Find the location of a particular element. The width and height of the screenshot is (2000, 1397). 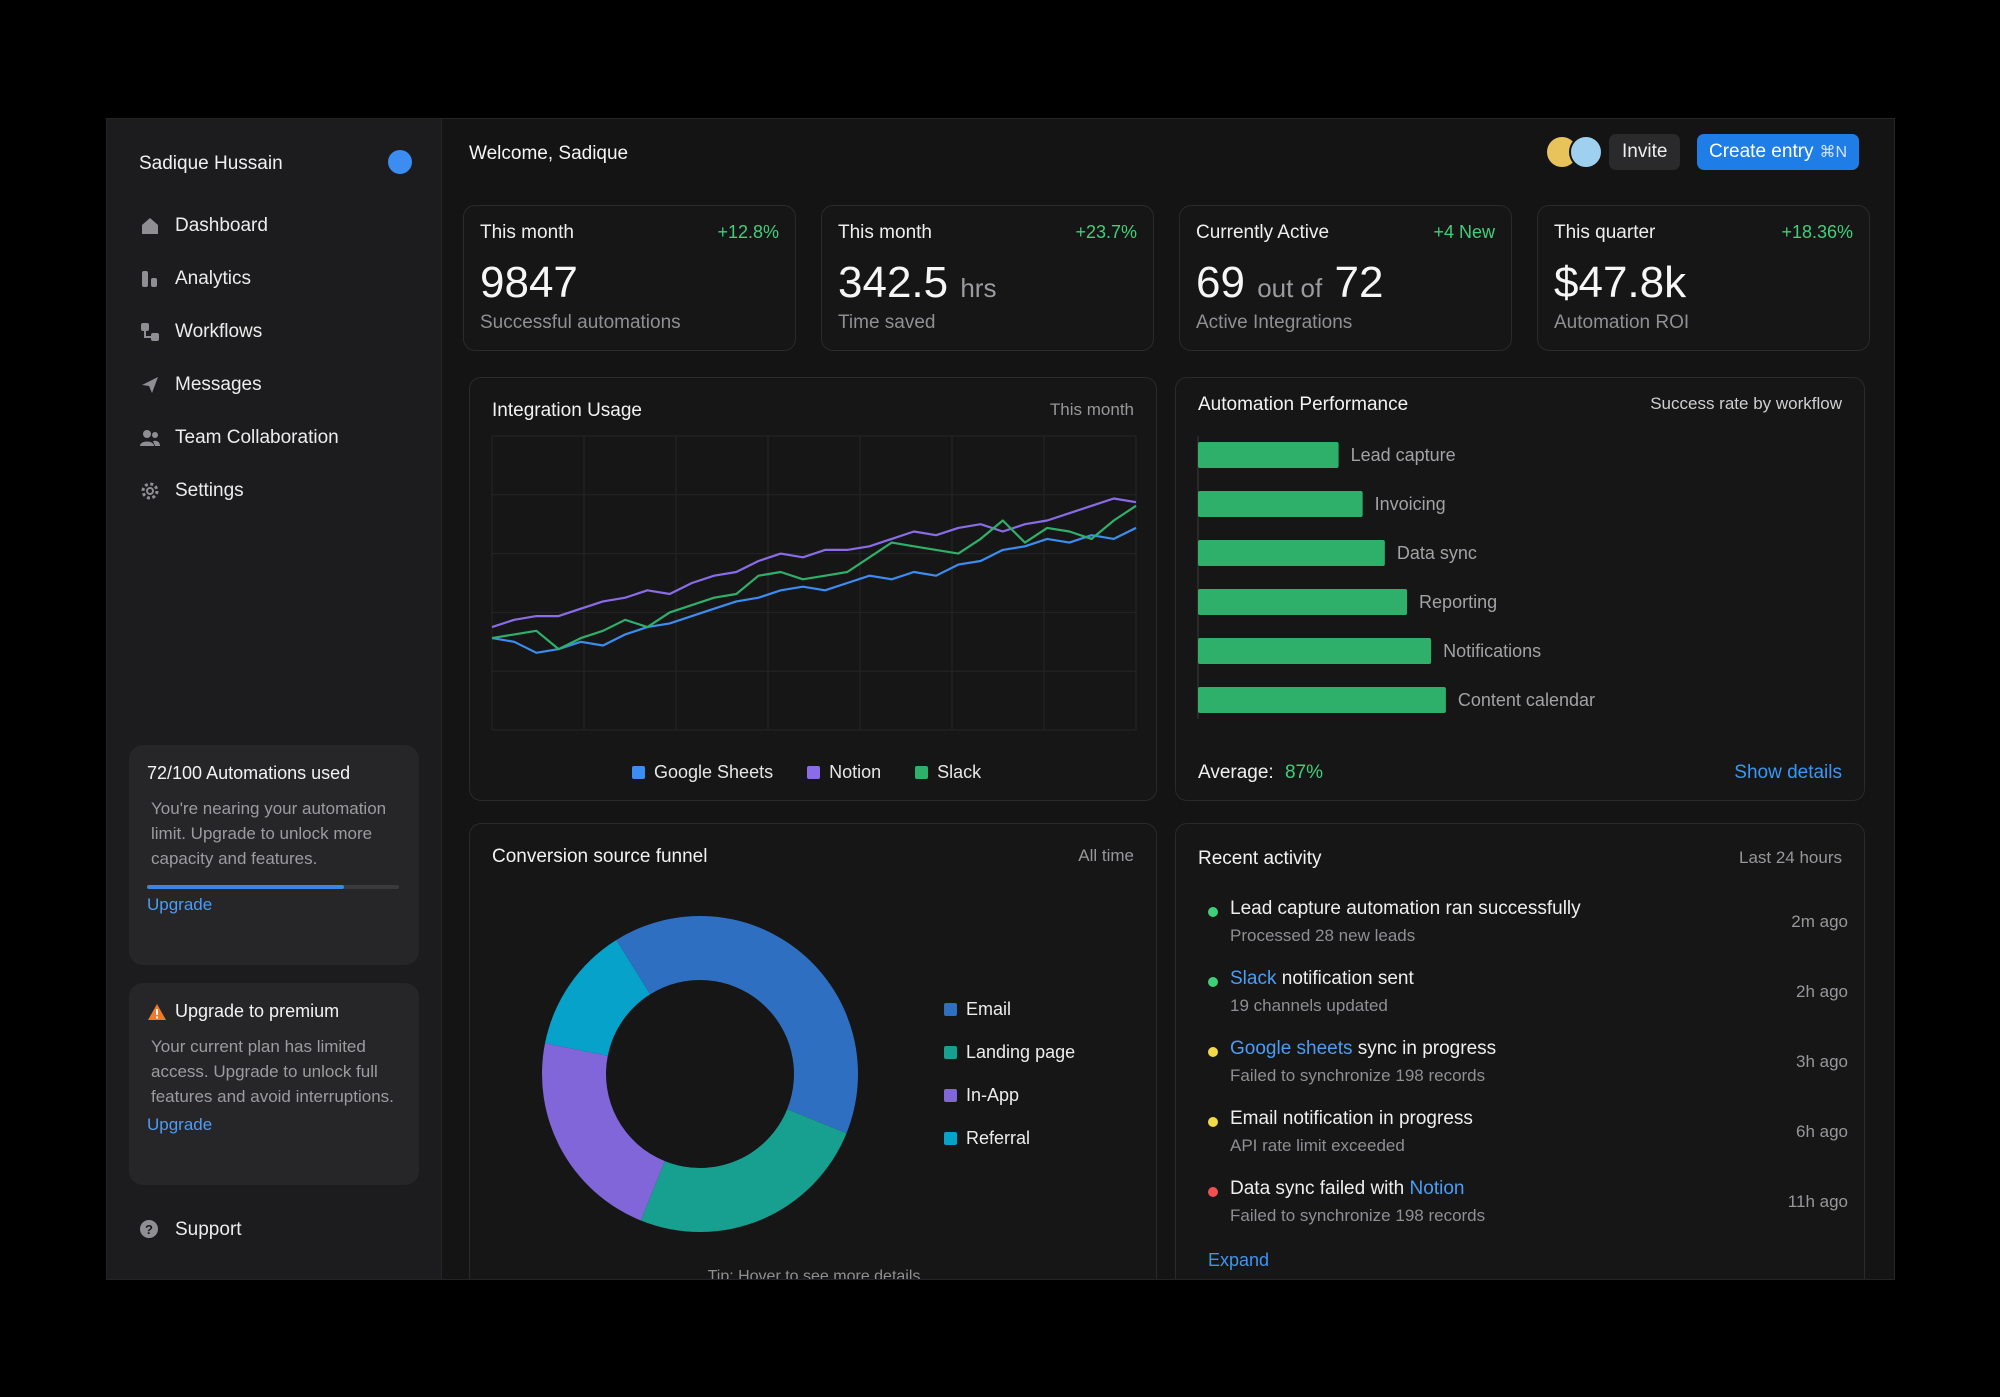

team-icon is located at coordinates (150, 438).